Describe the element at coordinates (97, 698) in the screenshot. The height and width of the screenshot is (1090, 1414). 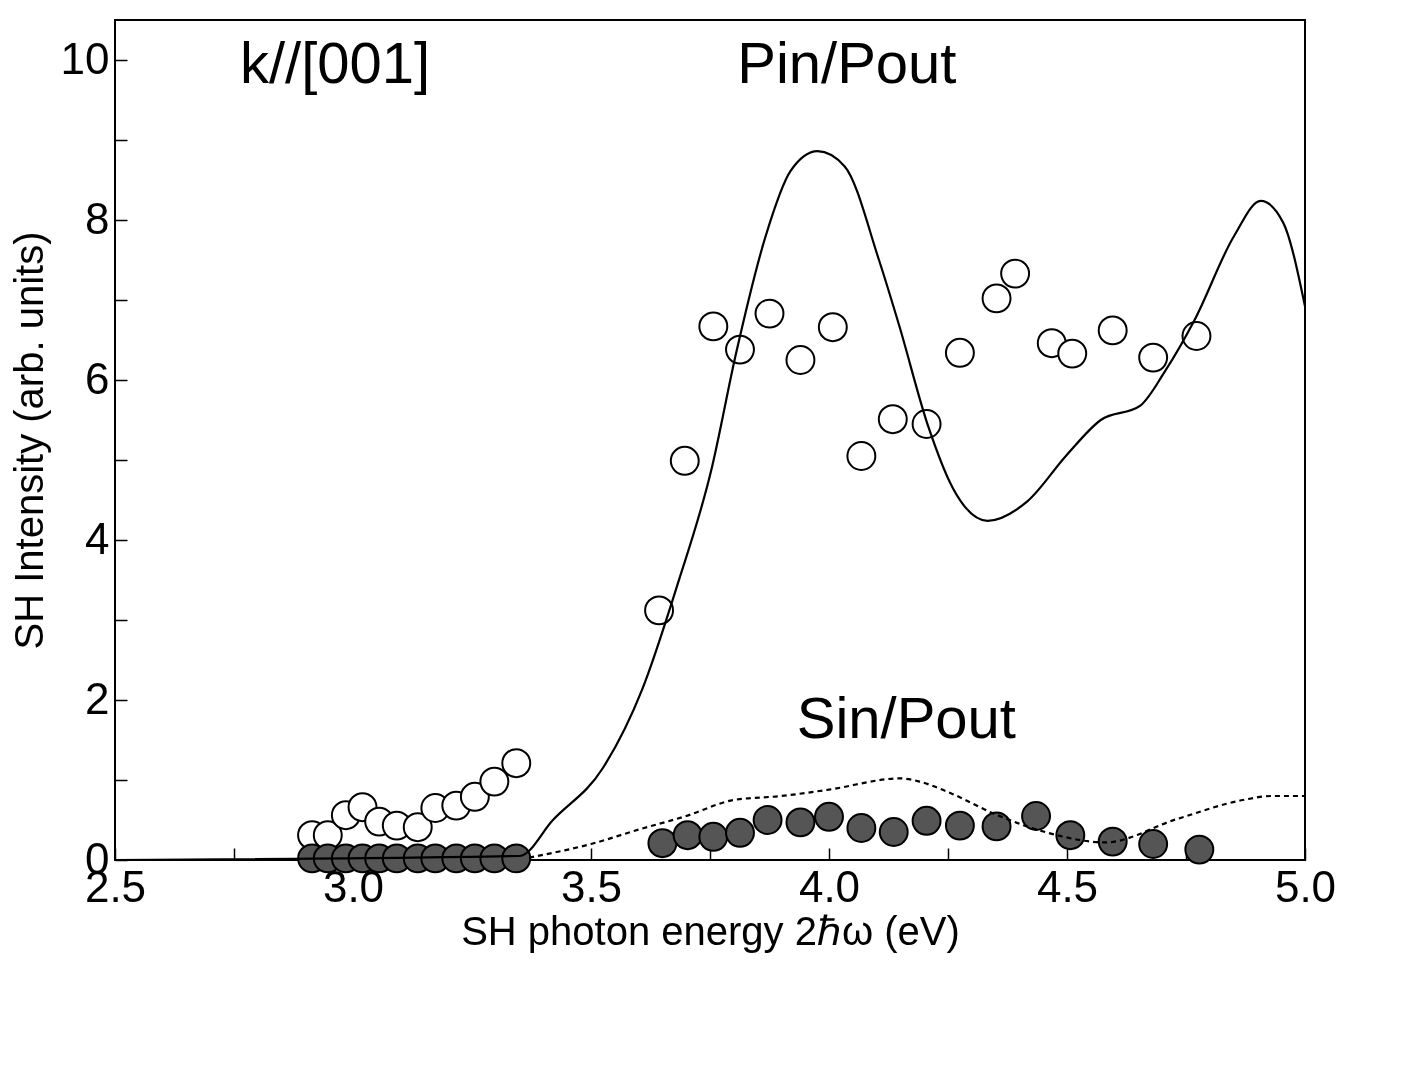
I see `y-tick-label: 2` at that location.